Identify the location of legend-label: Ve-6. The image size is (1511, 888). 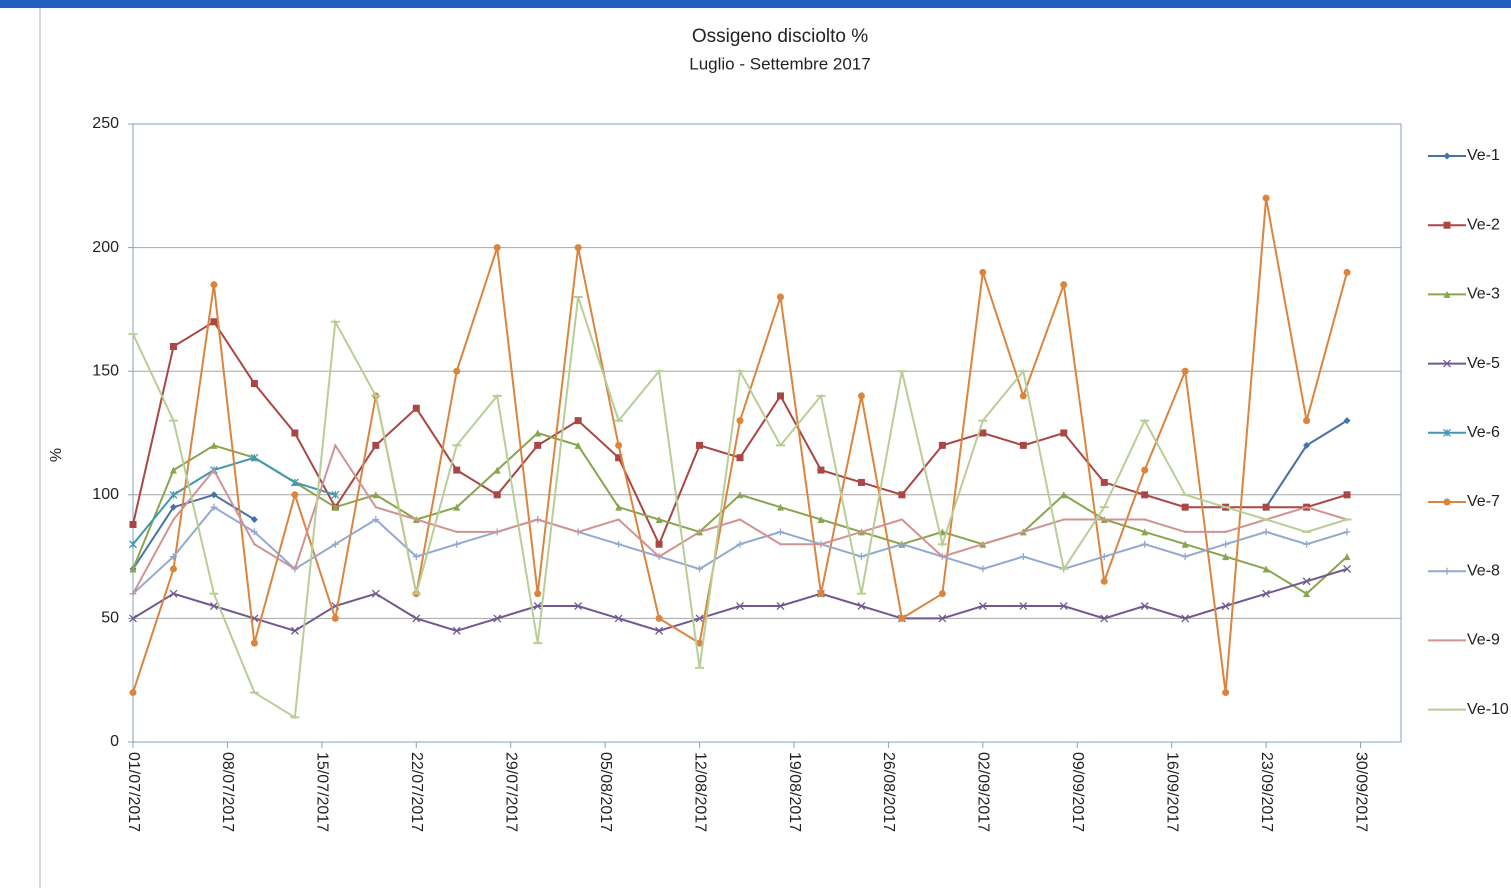
(1483, 432).